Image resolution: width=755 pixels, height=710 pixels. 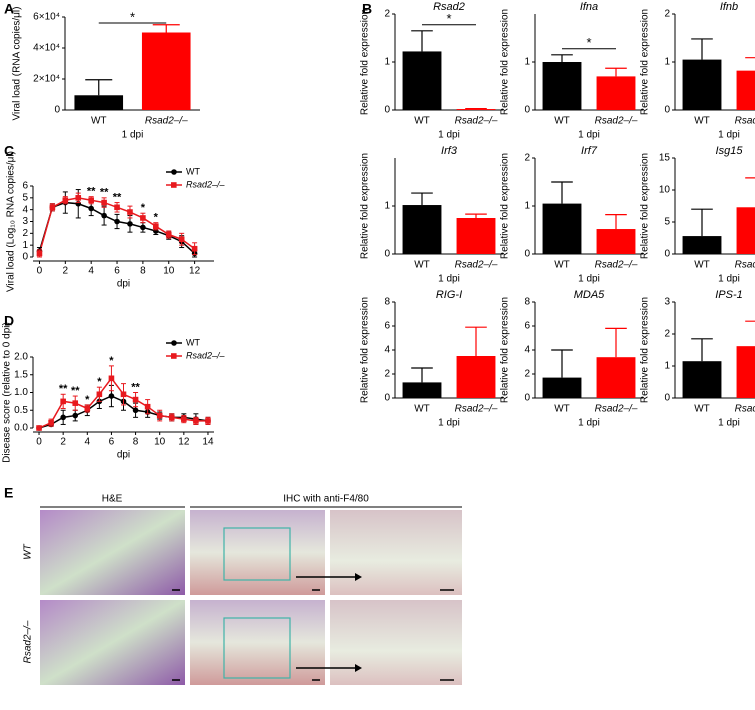 I want to click on panel-label: A, so click(x=9, y=9).